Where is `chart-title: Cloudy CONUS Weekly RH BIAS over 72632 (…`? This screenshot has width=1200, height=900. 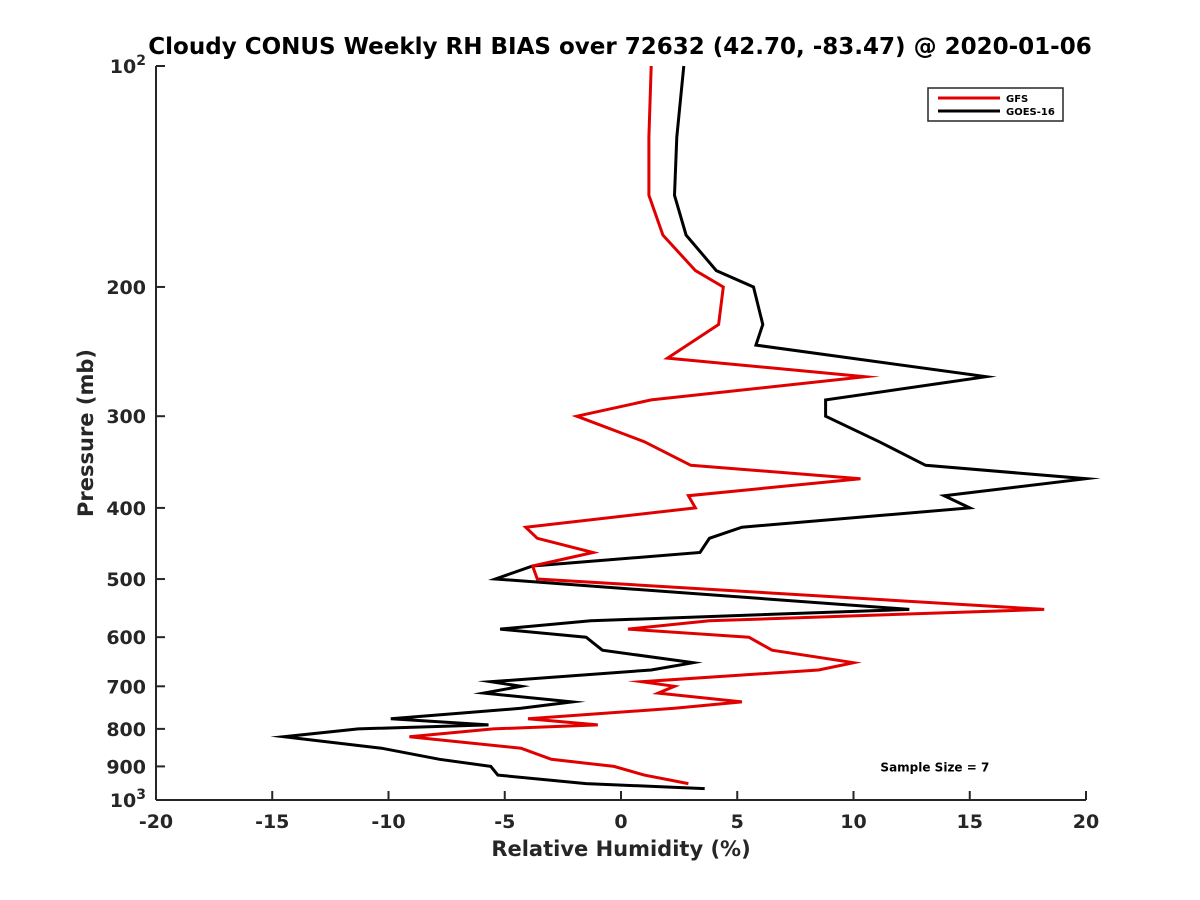 chart-title: Cloudy CONUS Weekly RH BIAS over 72632 (… is located at coordinates (619, 47).